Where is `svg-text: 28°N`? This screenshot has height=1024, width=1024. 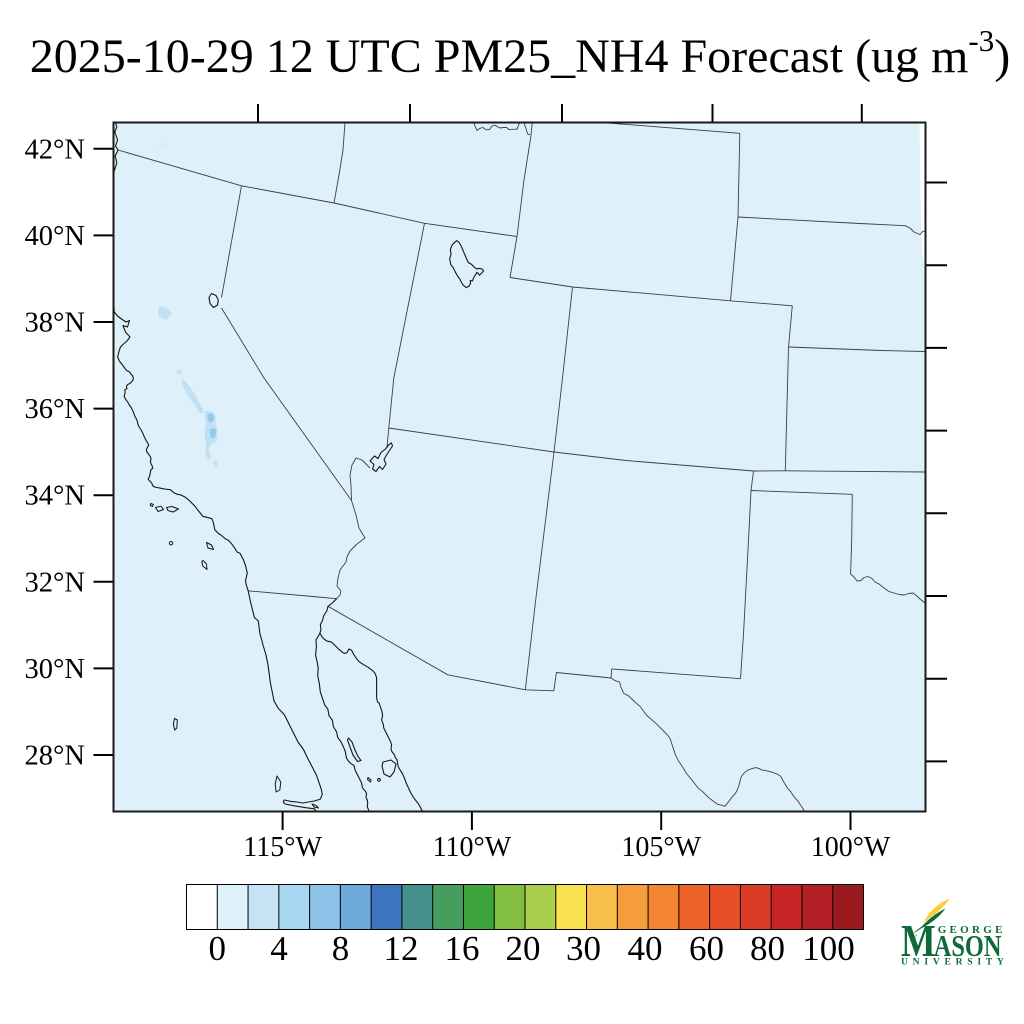
svg-text: 28°N is located at coordinates (55, 756).